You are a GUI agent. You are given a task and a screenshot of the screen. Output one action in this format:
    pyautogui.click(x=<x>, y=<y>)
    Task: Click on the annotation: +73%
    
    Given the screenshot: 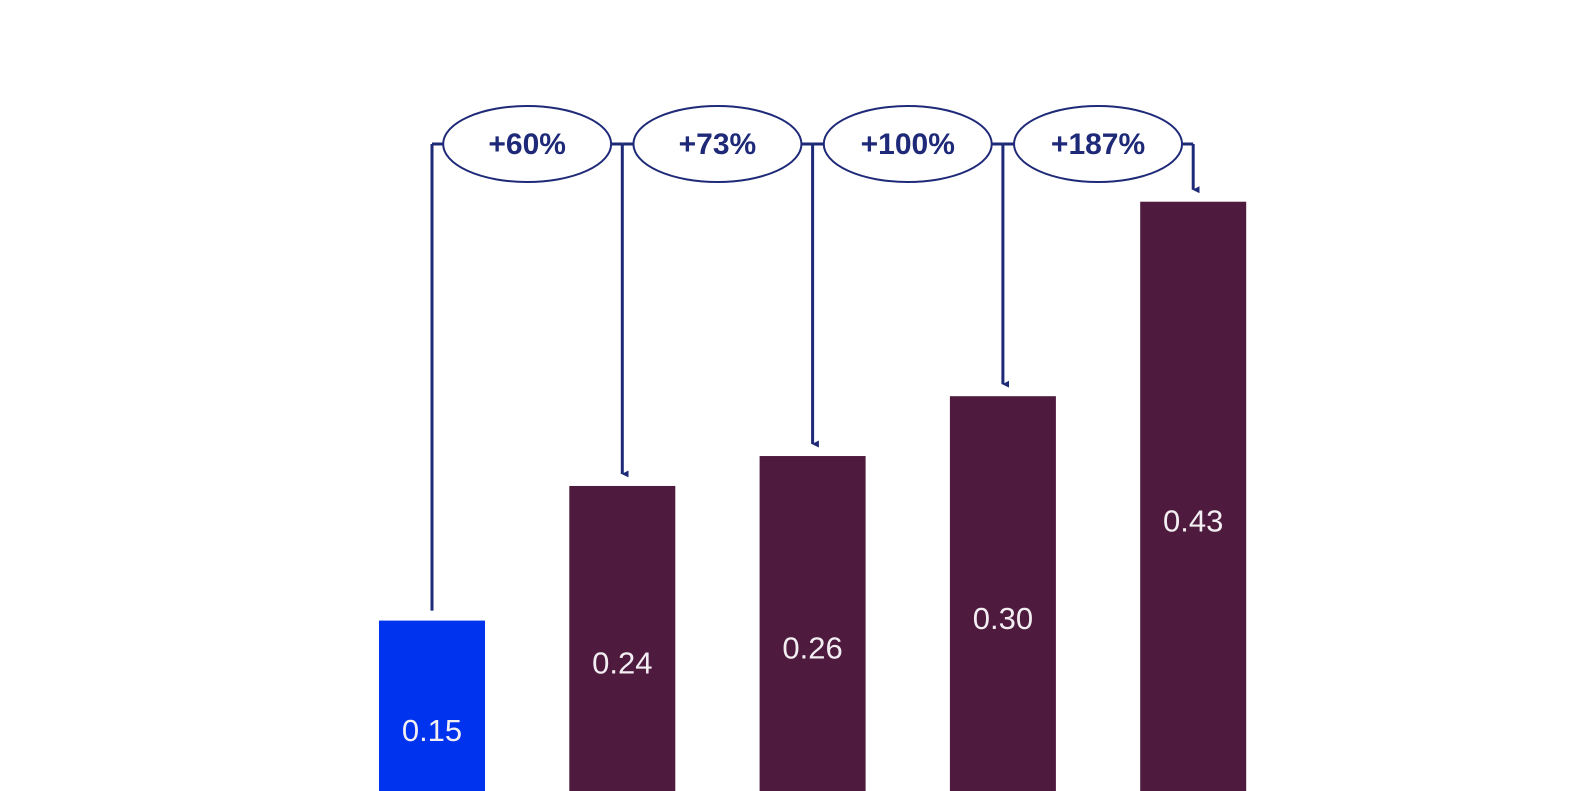 What is the action you would take?
    pyautogui.click(x=718, y=144)
    